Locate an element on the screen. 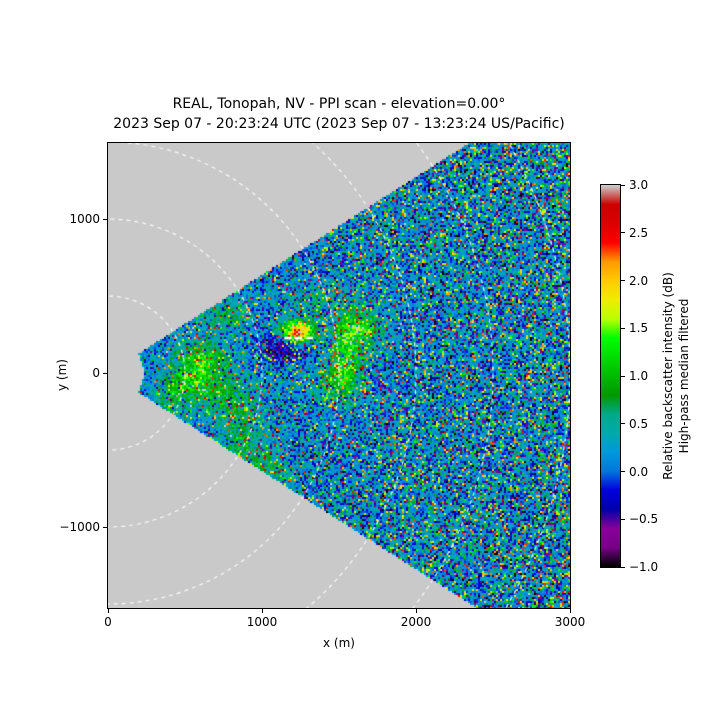 This screenshot has height=720, width=720. colorbar-tick-label: 2.0 is located at coordinates (639, 280).